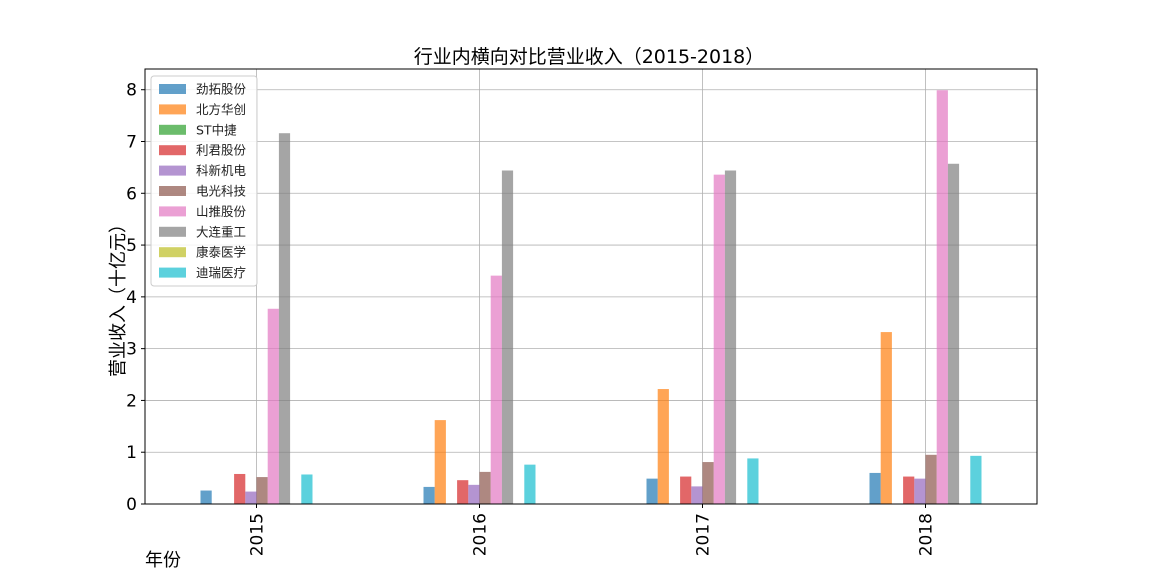  I want to click on legend-label: 利君股份, so click(221, 150).